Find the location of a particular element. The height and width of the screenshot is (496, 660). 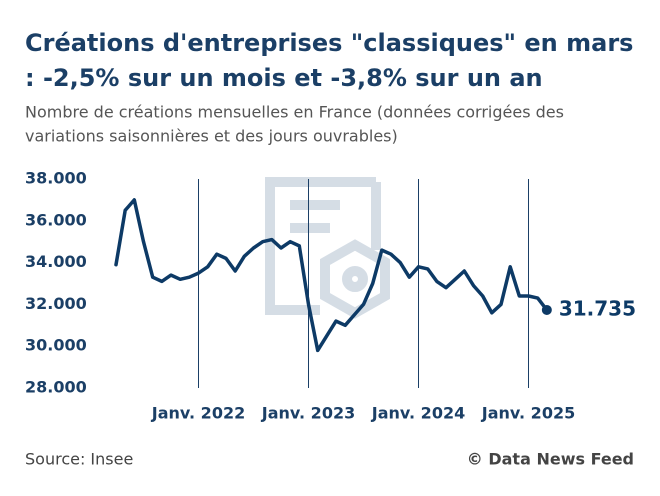

source: Source: Insee is located at coordinates (79, 459).